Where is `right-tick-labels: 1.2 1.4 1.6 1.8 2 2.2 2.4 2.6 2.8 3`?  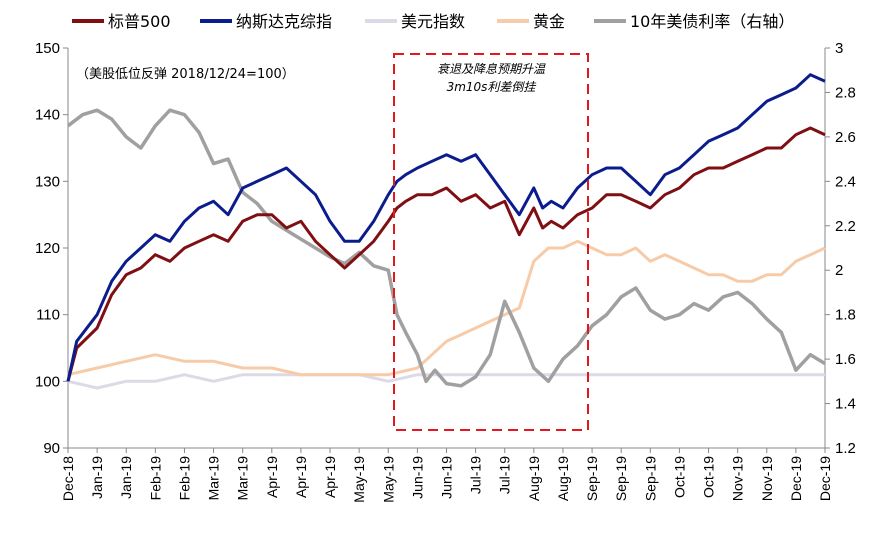
right-tick-labels: 1.2 1.4 1.6 1.8 2 2.2 2.4 2.6 2.8 3 is located at coordinates (840, 248).